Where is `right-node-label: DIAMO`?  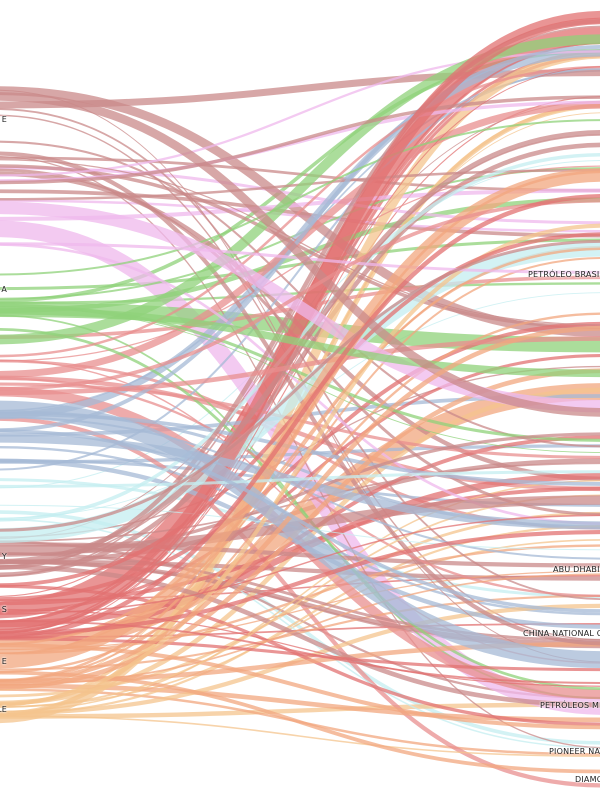 right-node-label: DIAMO is located at coordinates (587, 779).